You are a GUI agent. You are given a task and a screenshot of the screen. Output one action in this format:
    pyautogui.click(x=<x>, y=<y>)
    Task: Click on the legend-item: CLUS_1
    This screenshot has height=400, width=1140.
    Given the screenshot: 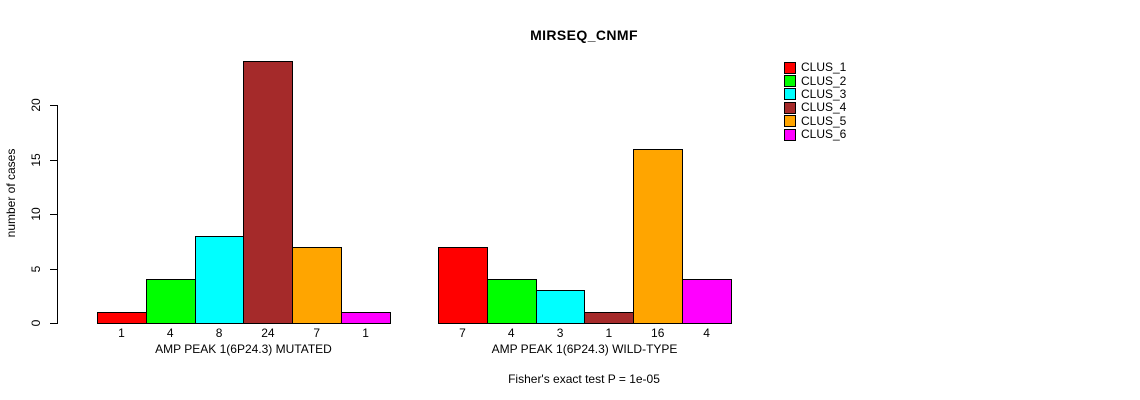 What is the action you would take?
    pyautogui.click(x=815, y=67)
    